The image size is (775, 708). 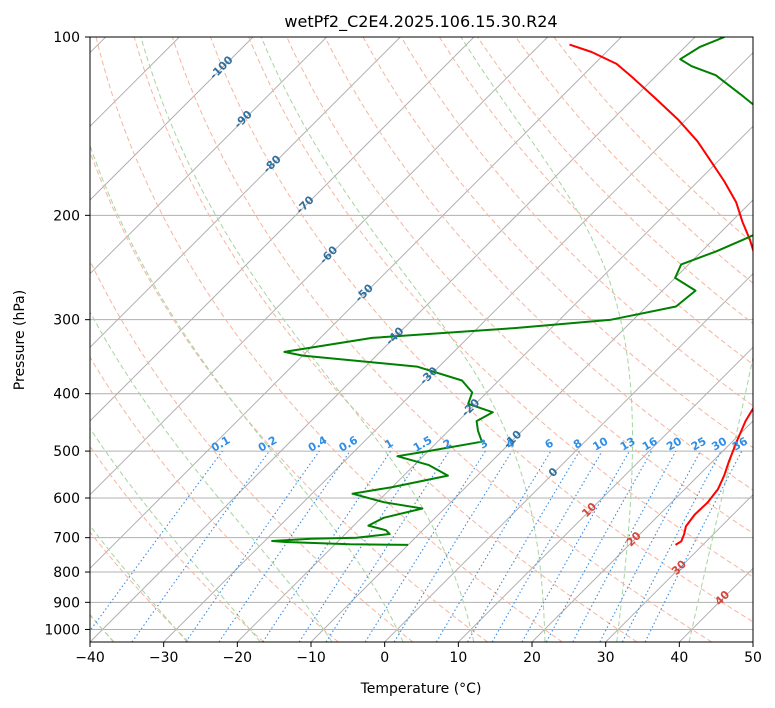 What do you see at coordinates (66, 395) in the screenshot?
I see `y-tick-label: 400` at bounding box center [66, 395].